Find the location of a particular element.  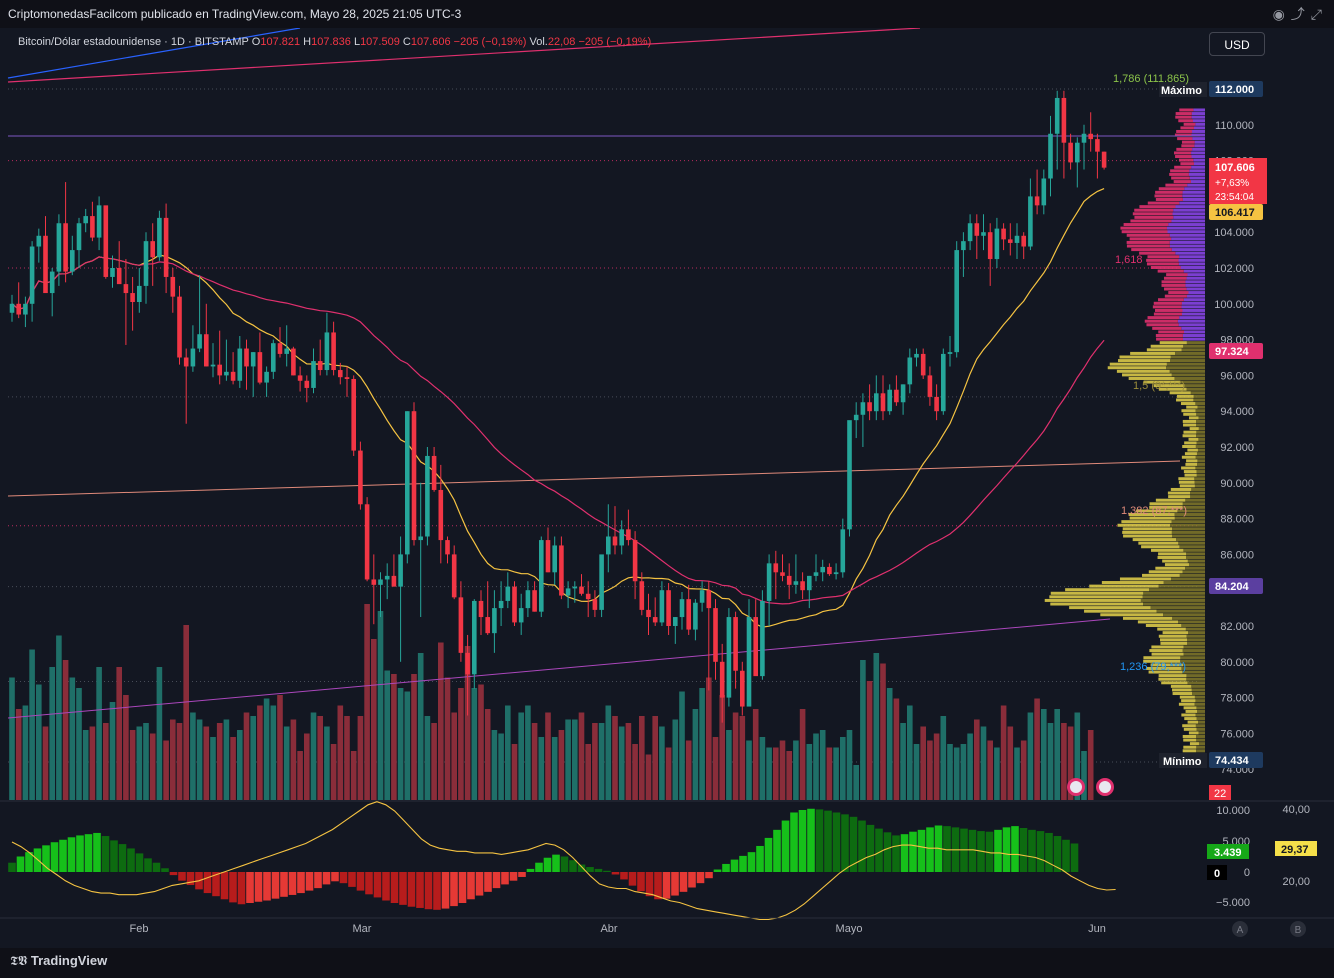

rsi-tick: 20,00 is located at coordinates (1296, 882).